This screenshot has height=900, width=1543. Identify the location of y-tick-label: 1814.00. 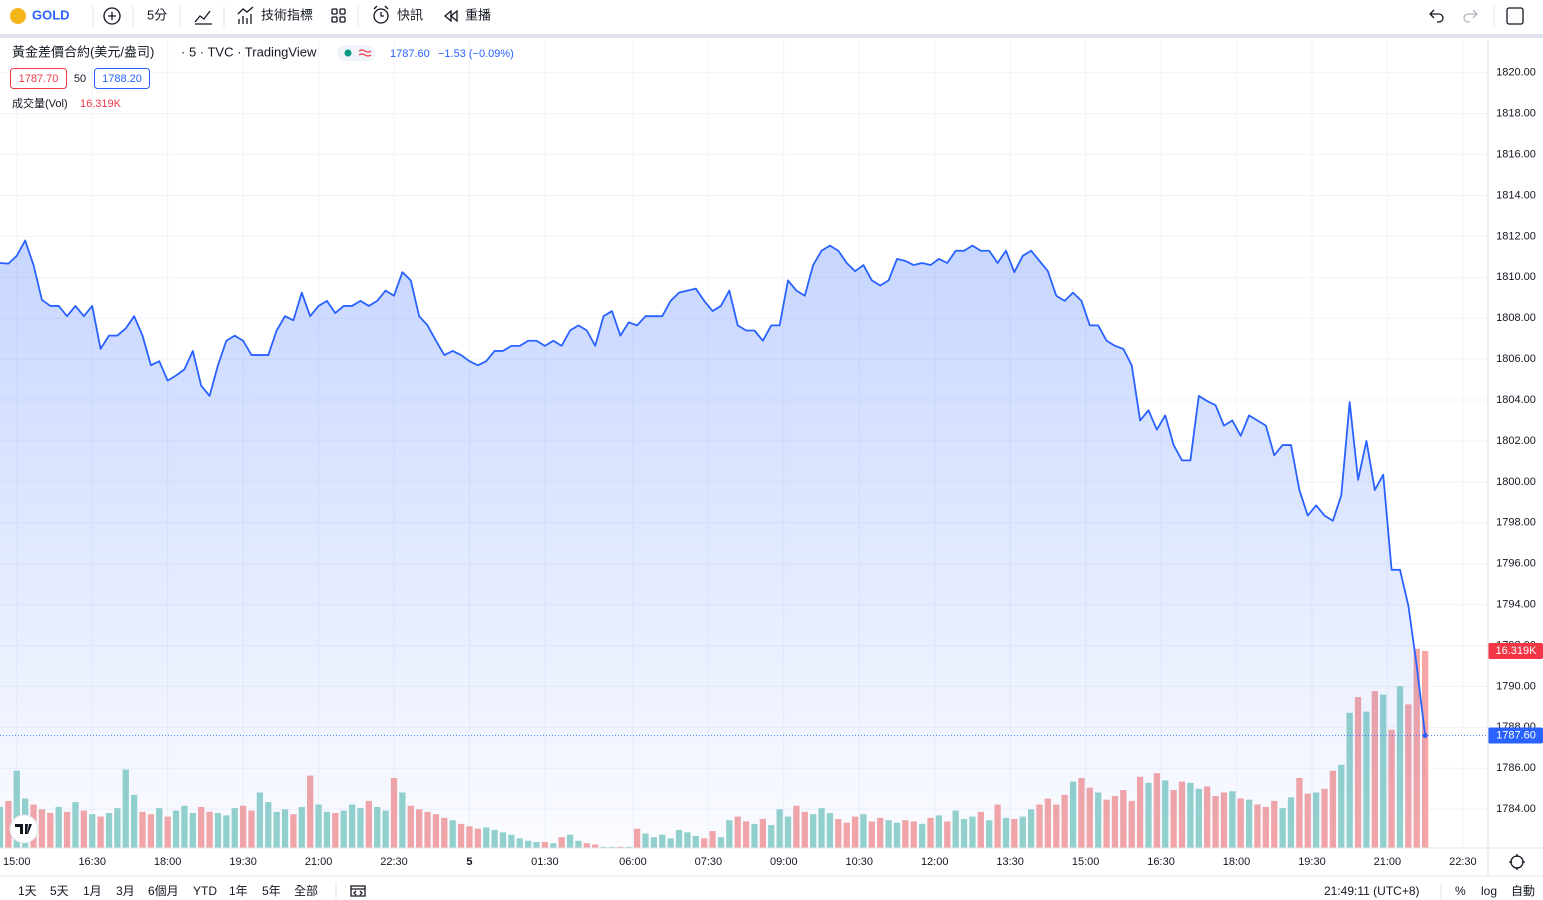
(1516, 195).